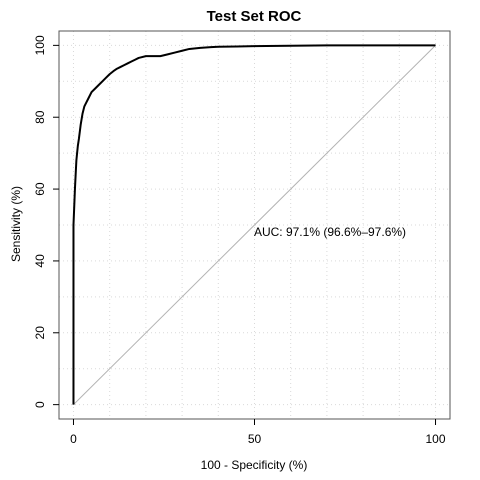 The width and height of the screenshot is (480, 480). Describe the element at coordinates (255, 439) in the screenshot. I see `x-tick-label: 50` at that location.